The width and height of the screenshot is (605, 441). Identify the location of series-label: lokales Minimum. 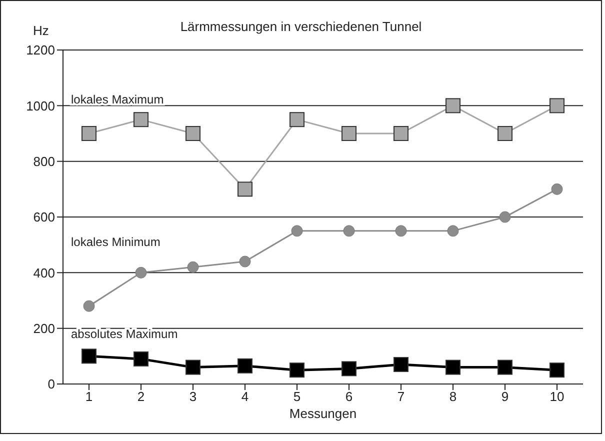
(115, 242).